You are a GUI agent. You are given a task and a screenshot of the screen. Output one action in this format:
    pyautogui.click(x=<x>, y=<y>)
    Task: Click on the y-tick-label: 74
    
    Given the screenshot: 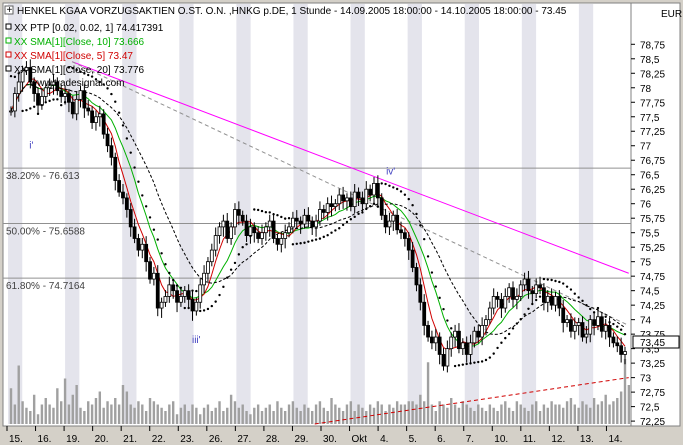 What is the action you would take?
    pyautogui.click(x=646, y=321)
    